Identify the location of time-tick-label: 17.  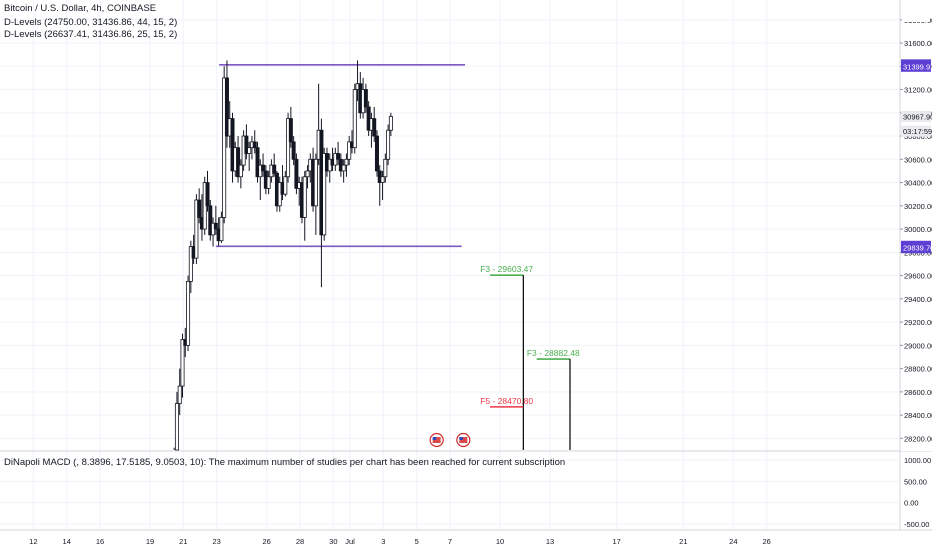
(616, 541).